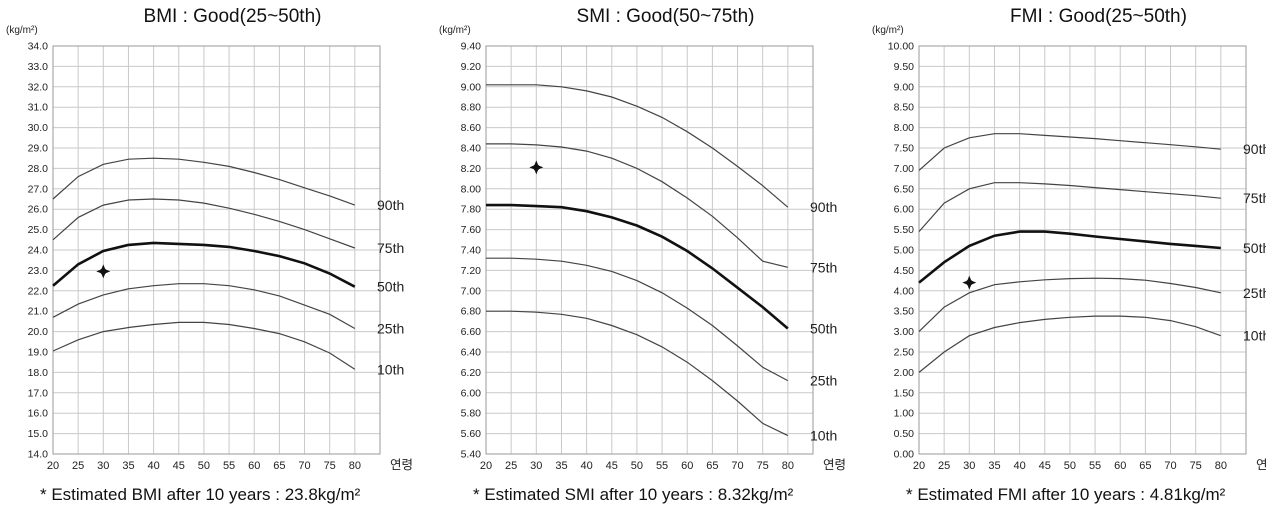  I want to click on smi-y-tick-label: 9.20, so click(471, 67).